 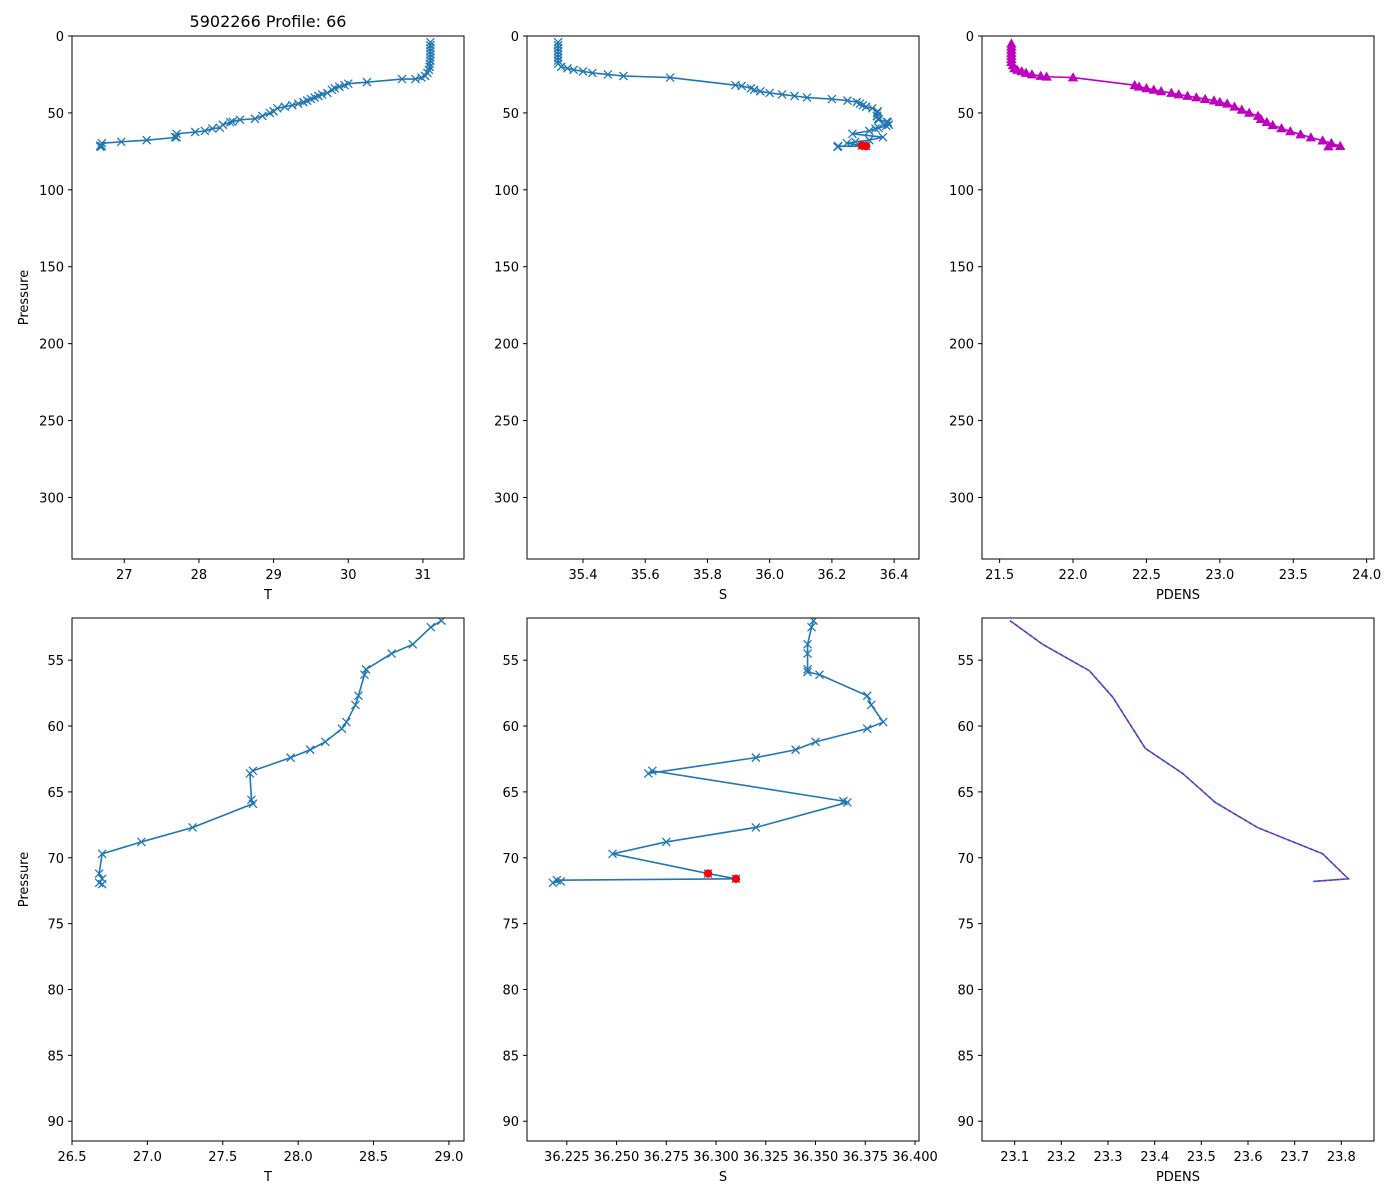 What do you see at coordinates (1073, 575) in the screenshot?
I see `x-tick-label: 22.0` at bounding box center [1073, 575].